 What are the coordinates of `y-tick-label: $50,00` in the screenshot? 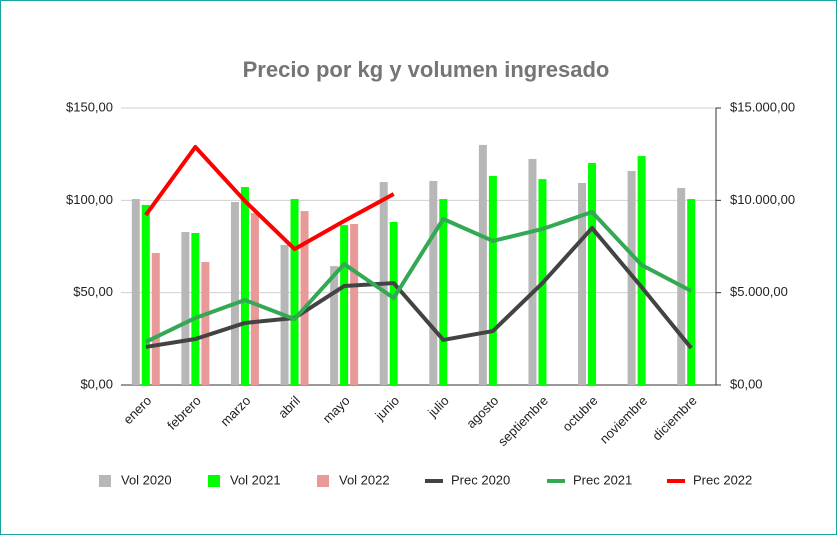 It's located at (93, 291).